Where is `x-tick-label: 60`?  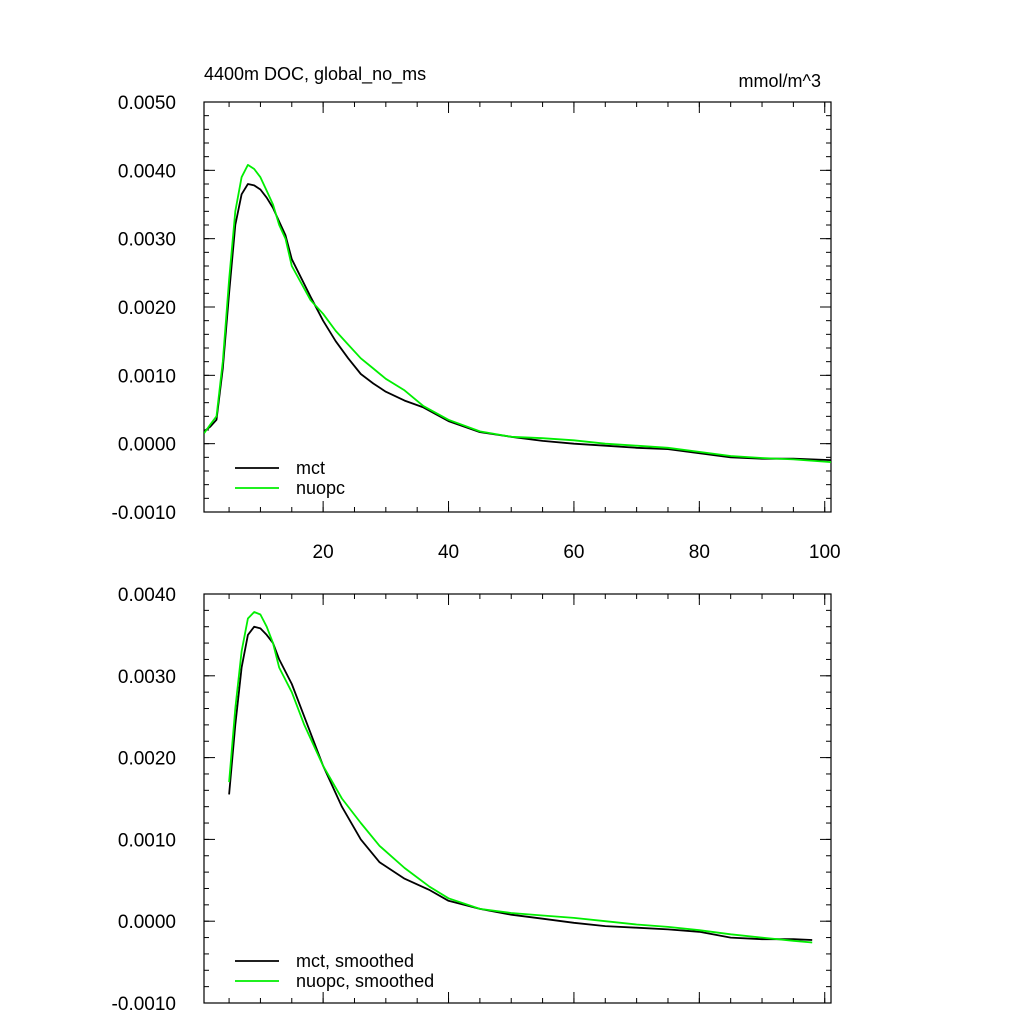 x-tick-label: 60 is located at coordinates (573, 552).